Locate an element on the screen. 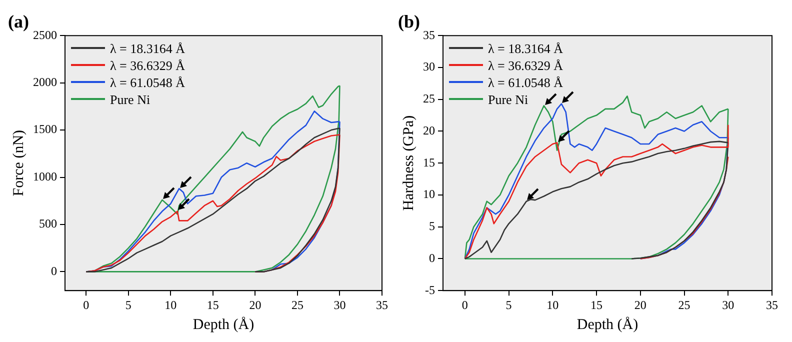 This screenshot has width=792, height=342. y-axis-title: Force (nN) is located at coordinates (18, 163).